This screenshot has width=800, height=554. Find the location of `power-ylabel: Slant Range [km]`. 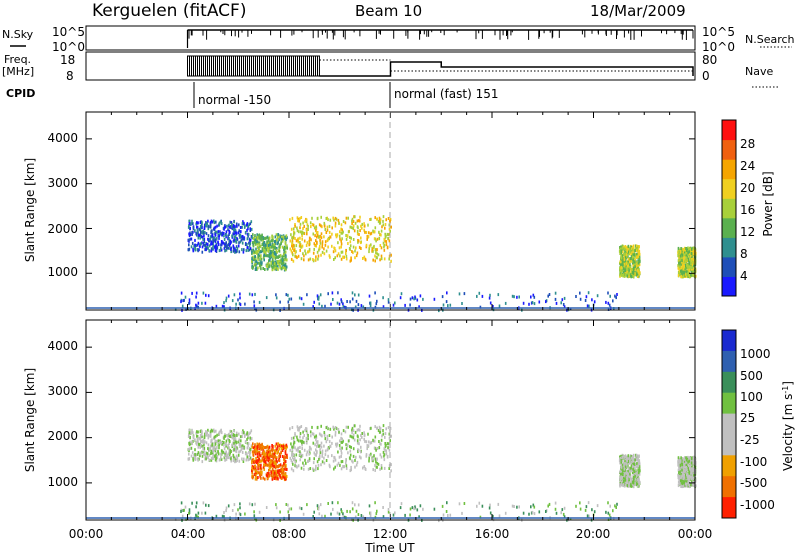

power-ylabel: Slant Range [km] is located at coordinates (30, 210).